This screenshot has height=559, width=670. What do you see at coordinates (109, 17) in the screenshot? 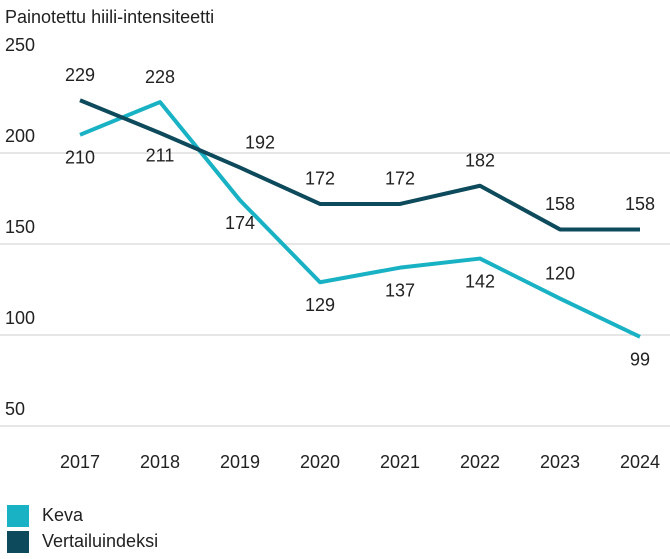
I see `chart-title: Painotettu hiili-intensiteetti` at bounding box center [109, 17].